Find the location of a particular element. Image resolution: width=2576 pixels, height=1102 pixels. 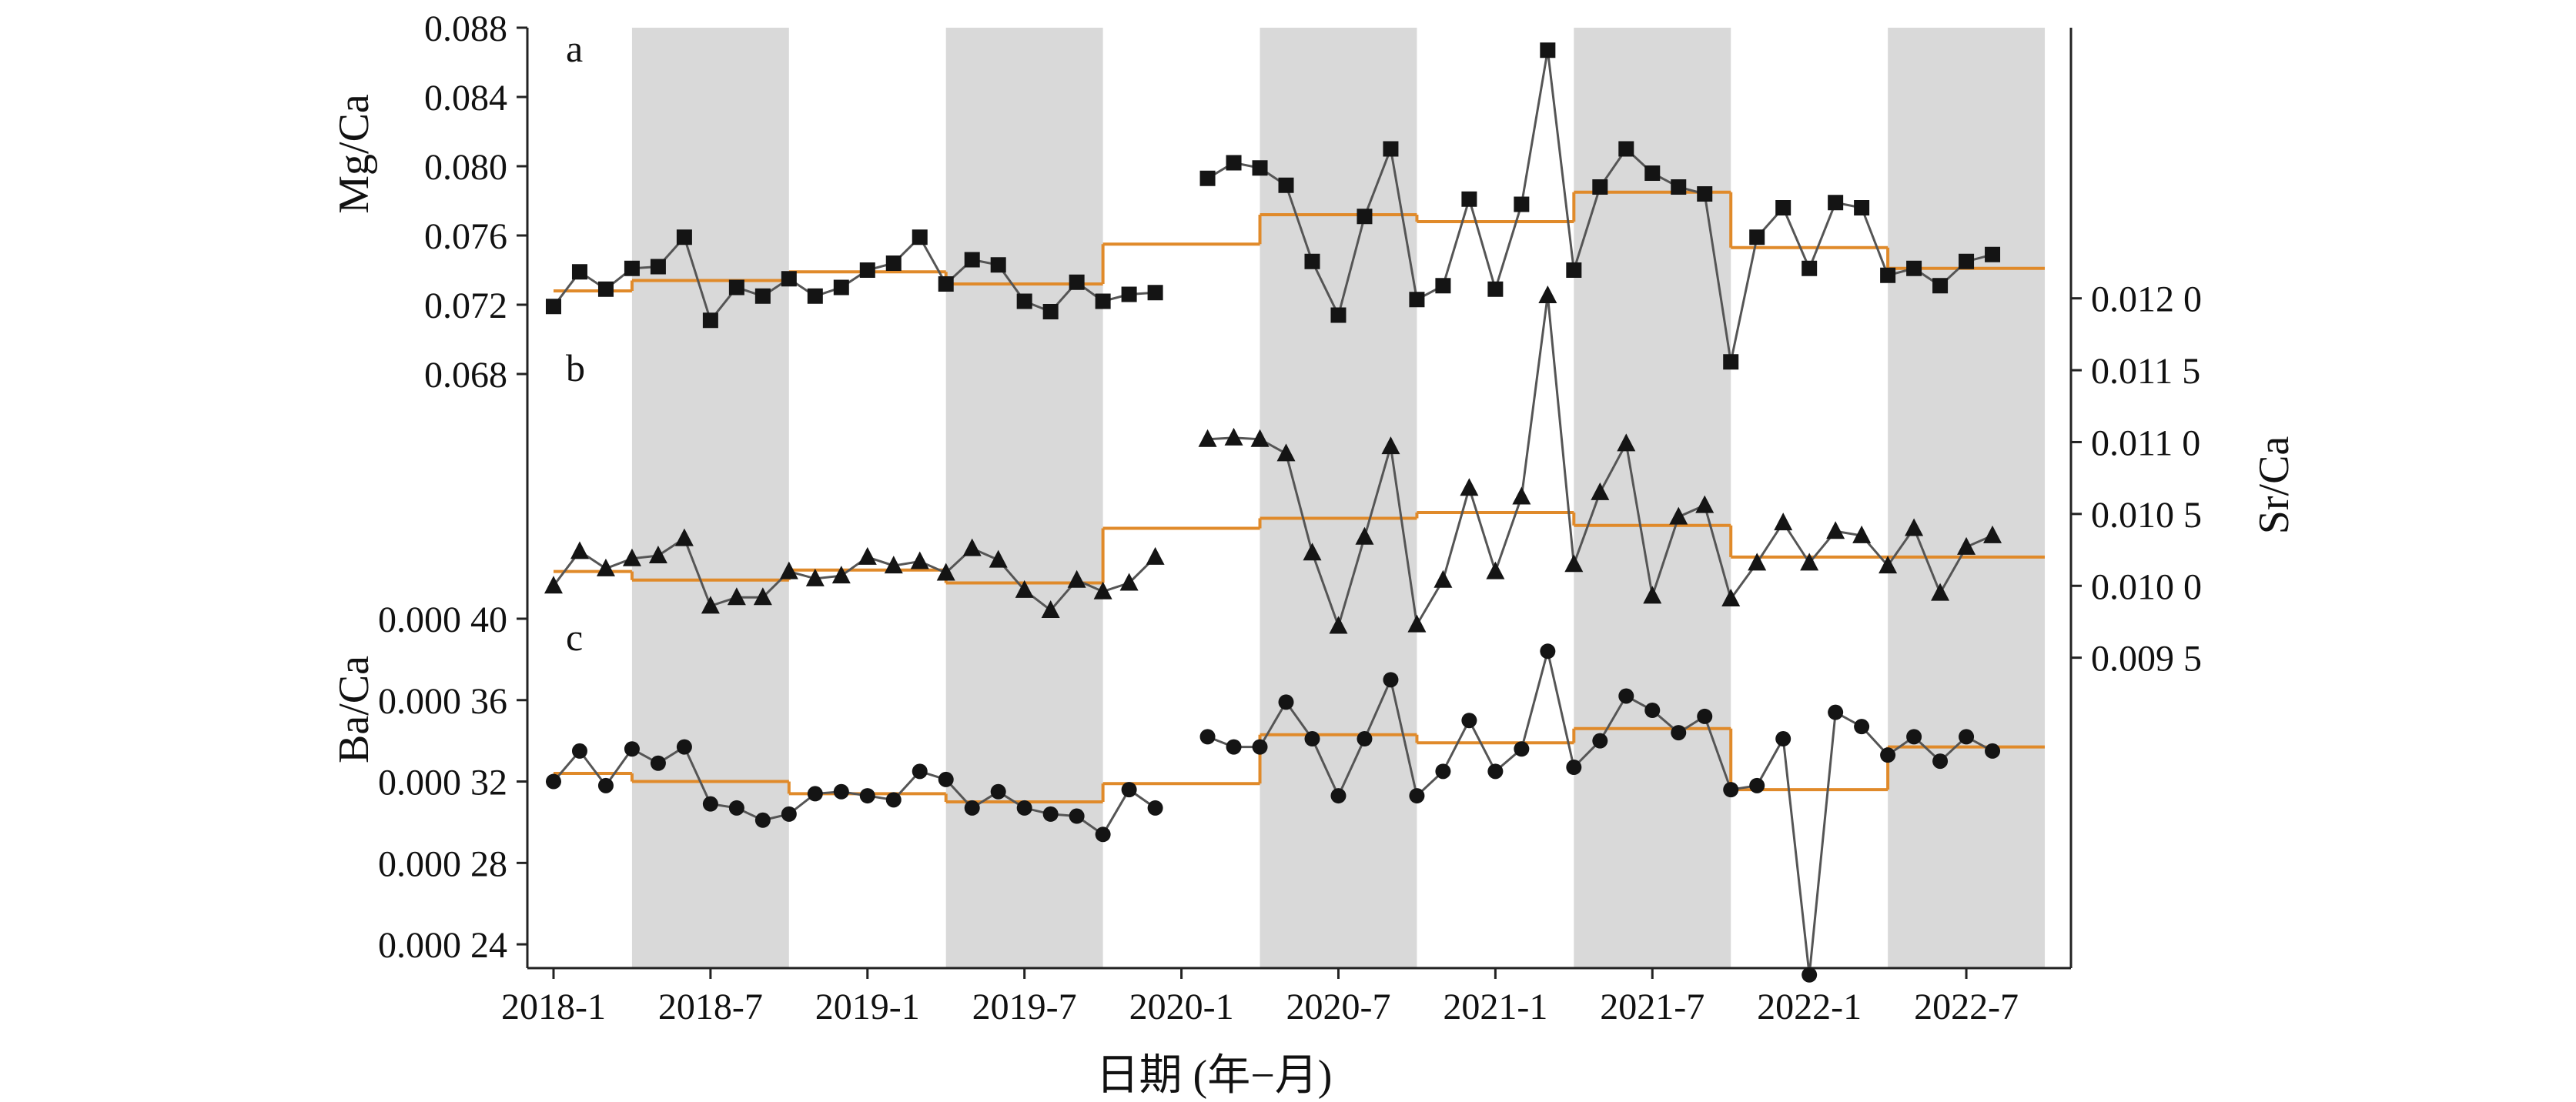

y-tick-label: 0.072 is located at coordinates (466, 306).